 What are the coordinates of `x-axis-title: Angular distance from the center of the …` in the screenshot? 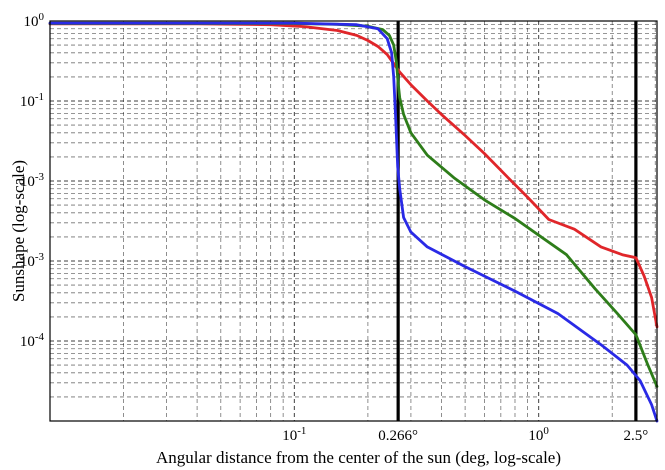 It's located at (358, 457).